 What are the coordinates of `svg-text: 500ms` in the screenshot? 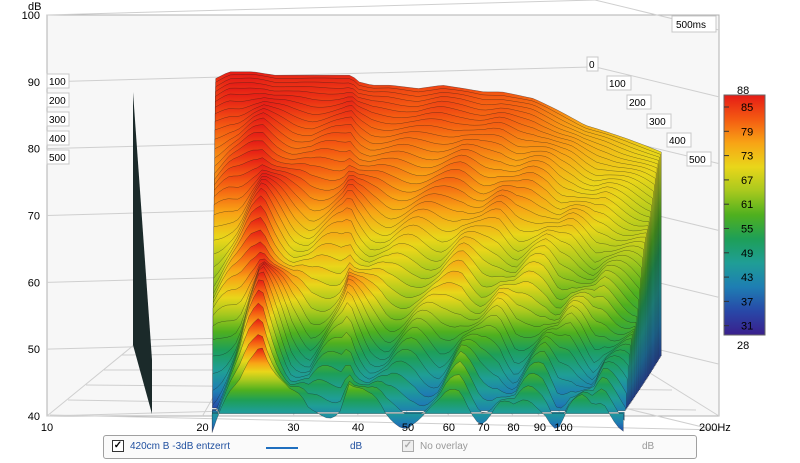 It's located at (691, 25).